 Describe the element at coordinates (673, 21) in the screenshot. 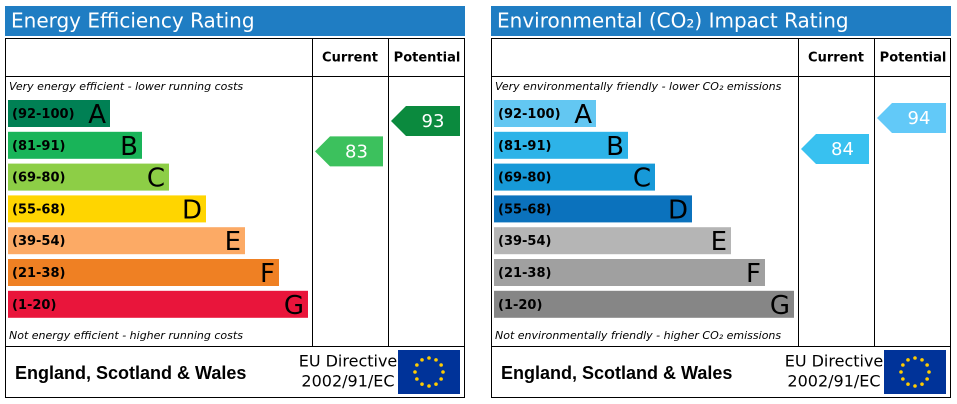

I see `panel-title: Environmental (CO₂) Impact Rating` at that location.